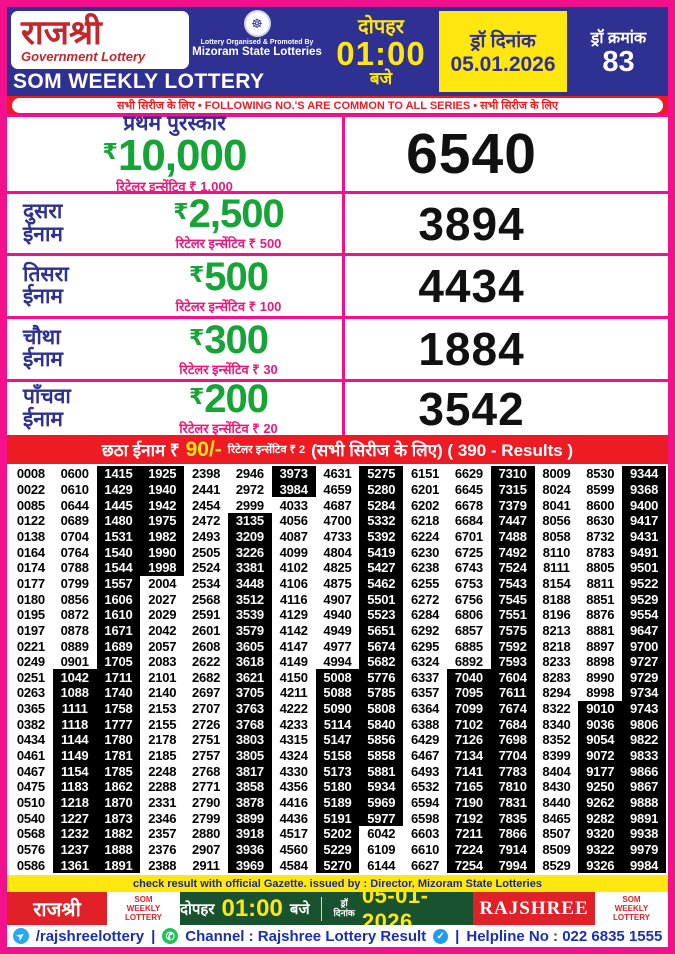 The width and height of the screenshot is (675, 954). I want to click on winning-number: 1884, so click(471, 349).